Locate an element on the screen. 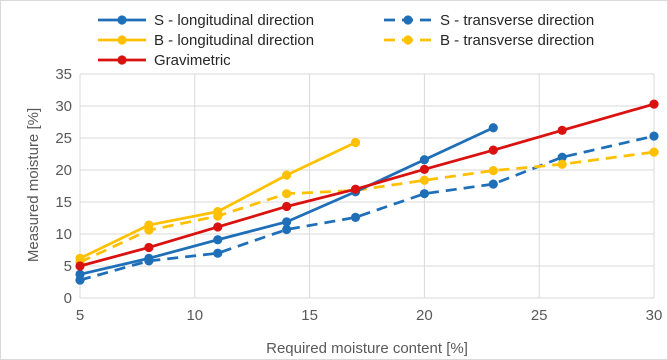 Image resolution: width=668 pixels, height=360 pixels. legend-label: B - transverse direction is located at coordinates (517, 40).